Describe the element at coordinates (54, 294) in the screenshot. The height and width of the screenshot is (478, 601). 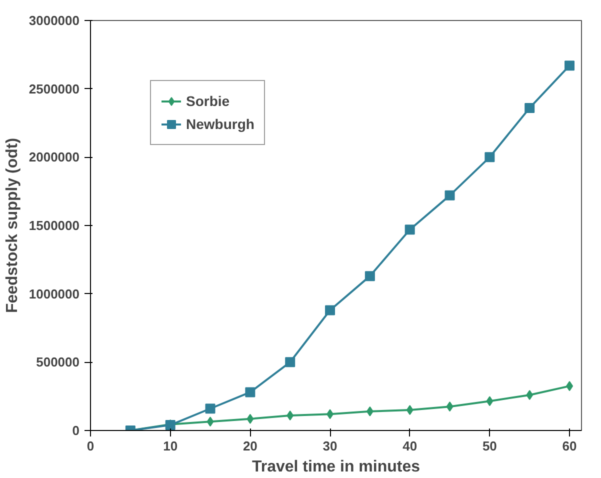
I see `y-tick-label: 1000000` at that location.